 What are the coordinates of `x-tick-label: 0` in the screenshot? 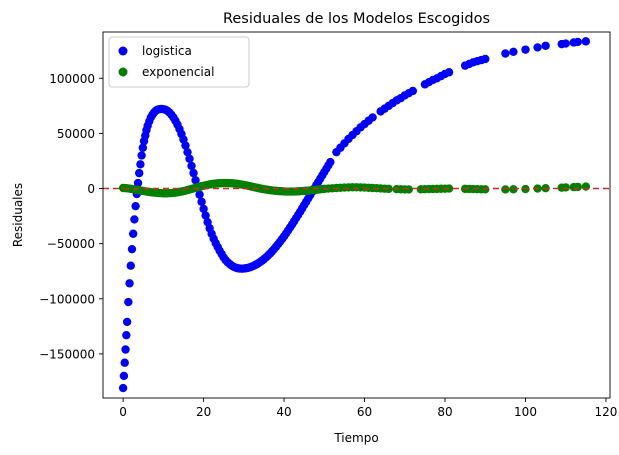 It's located at (123, 412).